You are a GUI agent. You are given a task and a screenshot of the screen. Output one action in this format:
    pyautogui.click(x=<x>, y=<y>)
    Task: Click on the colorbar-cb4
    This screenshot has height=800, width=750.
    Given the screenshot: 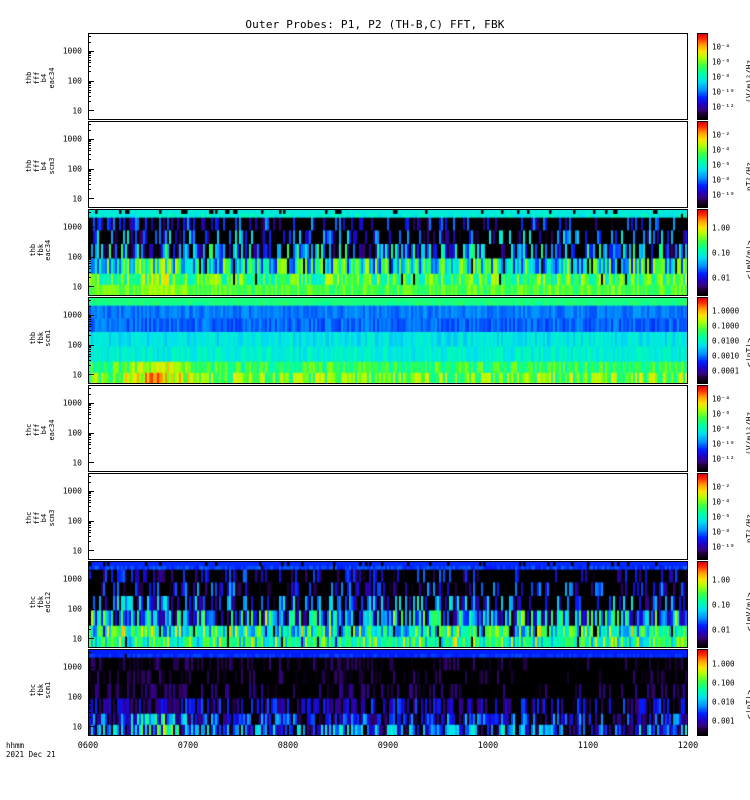 What is the action you would take?
    pyautogui.click(x=702, y=340)
    